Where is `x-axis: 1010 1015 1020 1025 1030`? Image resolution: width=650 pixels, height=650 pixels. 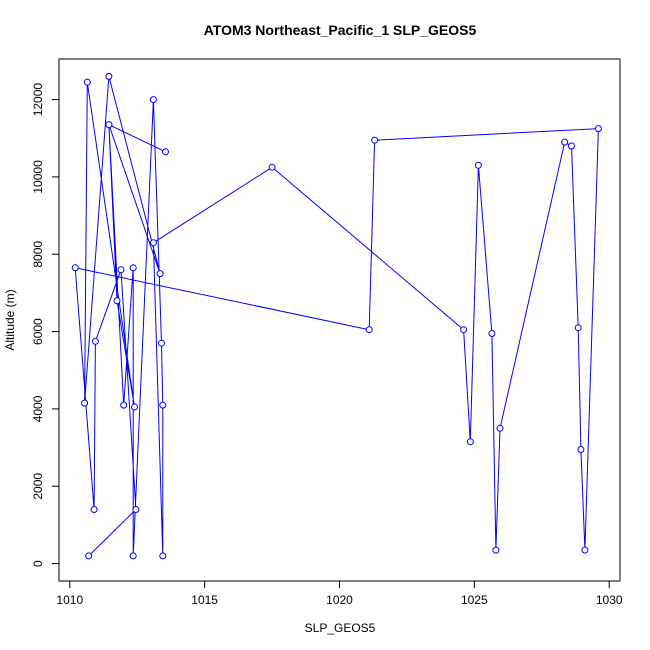 x-axis: 1010 1015 1020 1025 1030 is located at coordinates (339, 593).